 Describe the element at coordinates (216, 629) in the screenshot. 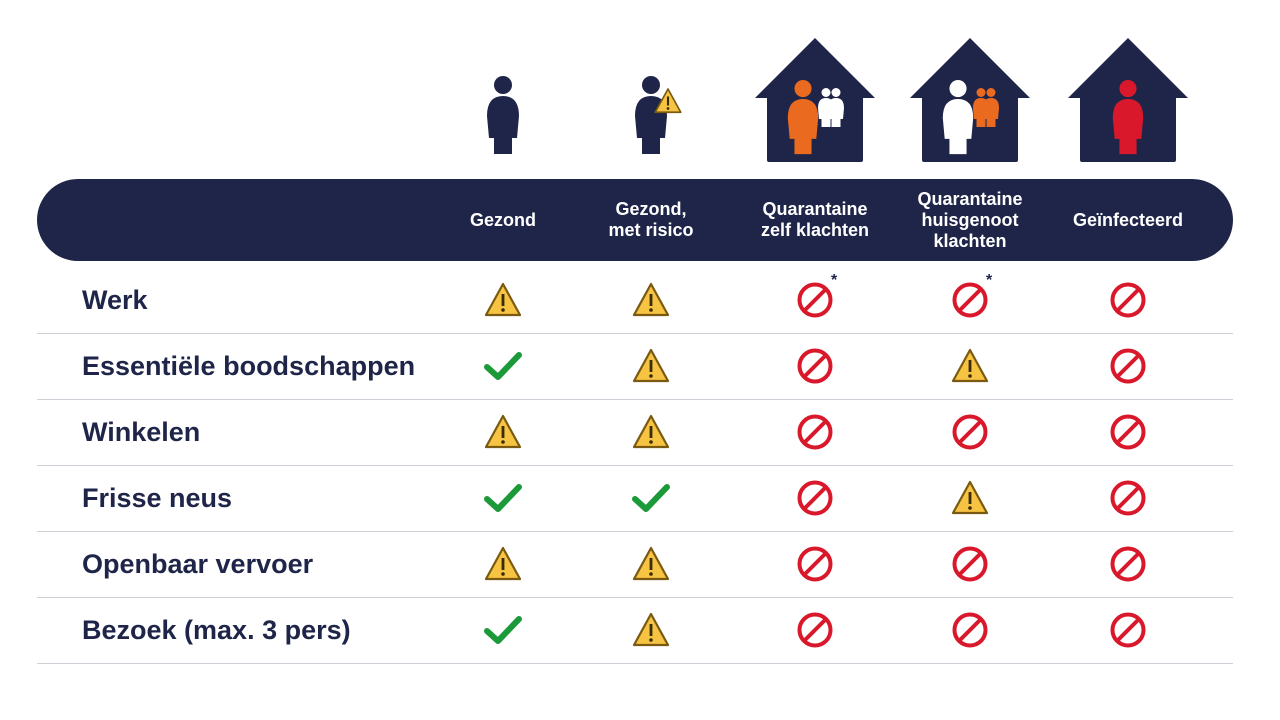

I see `row-label: Bezoek (max. 3 pers)` at that location.